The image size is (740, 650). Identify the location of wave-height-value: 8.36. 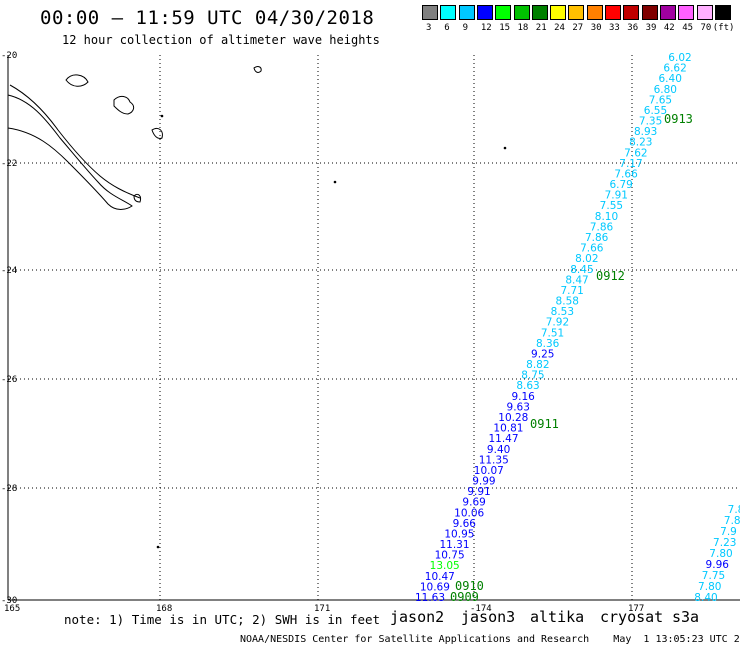
(548, 344).